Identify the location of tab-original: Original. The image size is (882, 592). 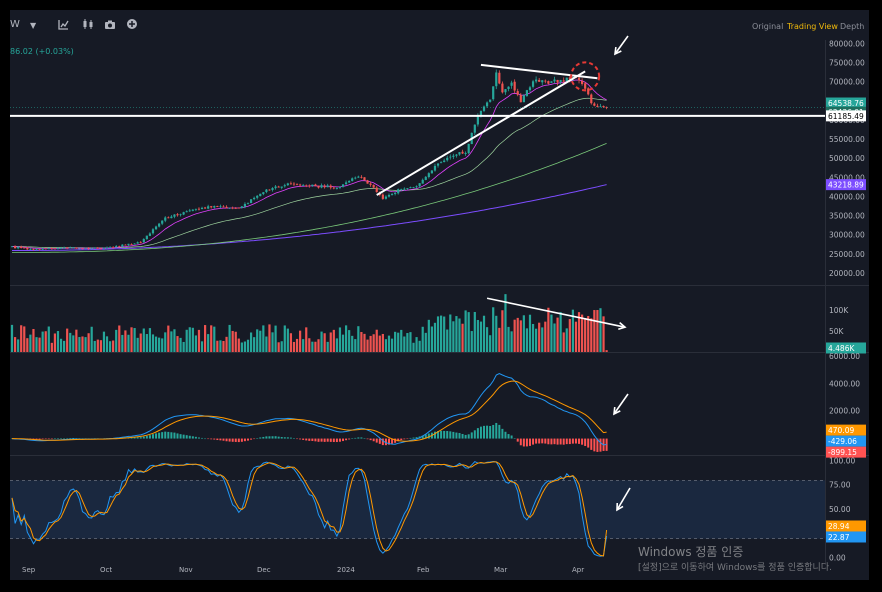
(768, 26).